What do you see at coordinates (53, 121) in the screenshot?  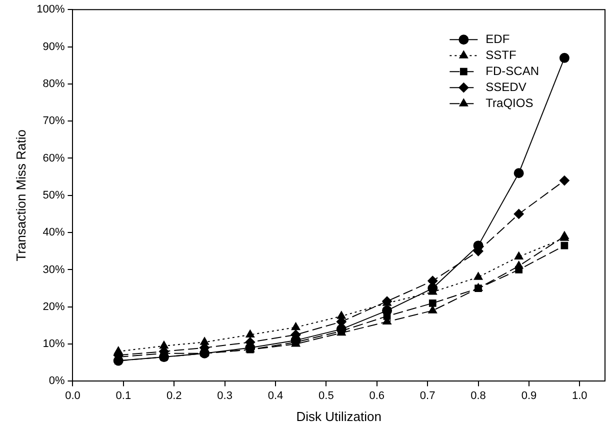 I see `y-tick-label: 70%` at bounding box center [53, 121].